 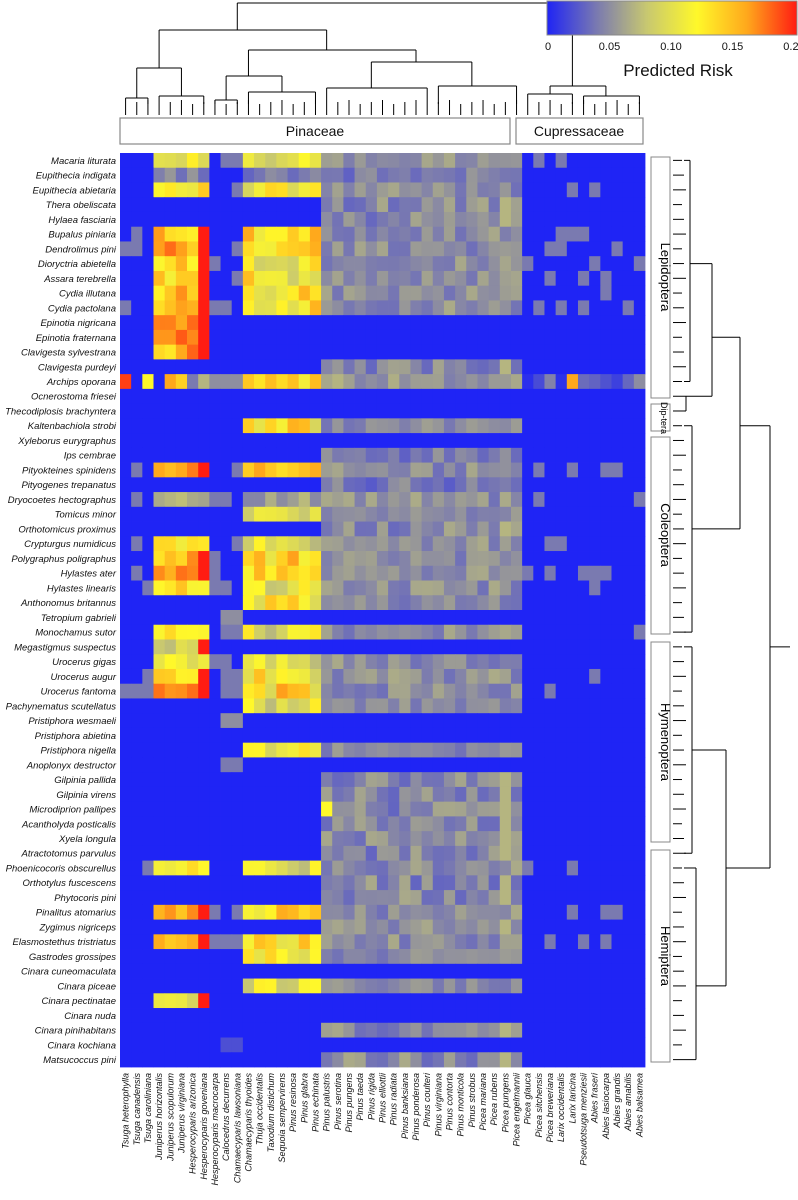 What do you see at coordinates (71, 765) in the screenshot?
I see `row-label: Anoplonyx destructor` at bounding box center [71, 765].